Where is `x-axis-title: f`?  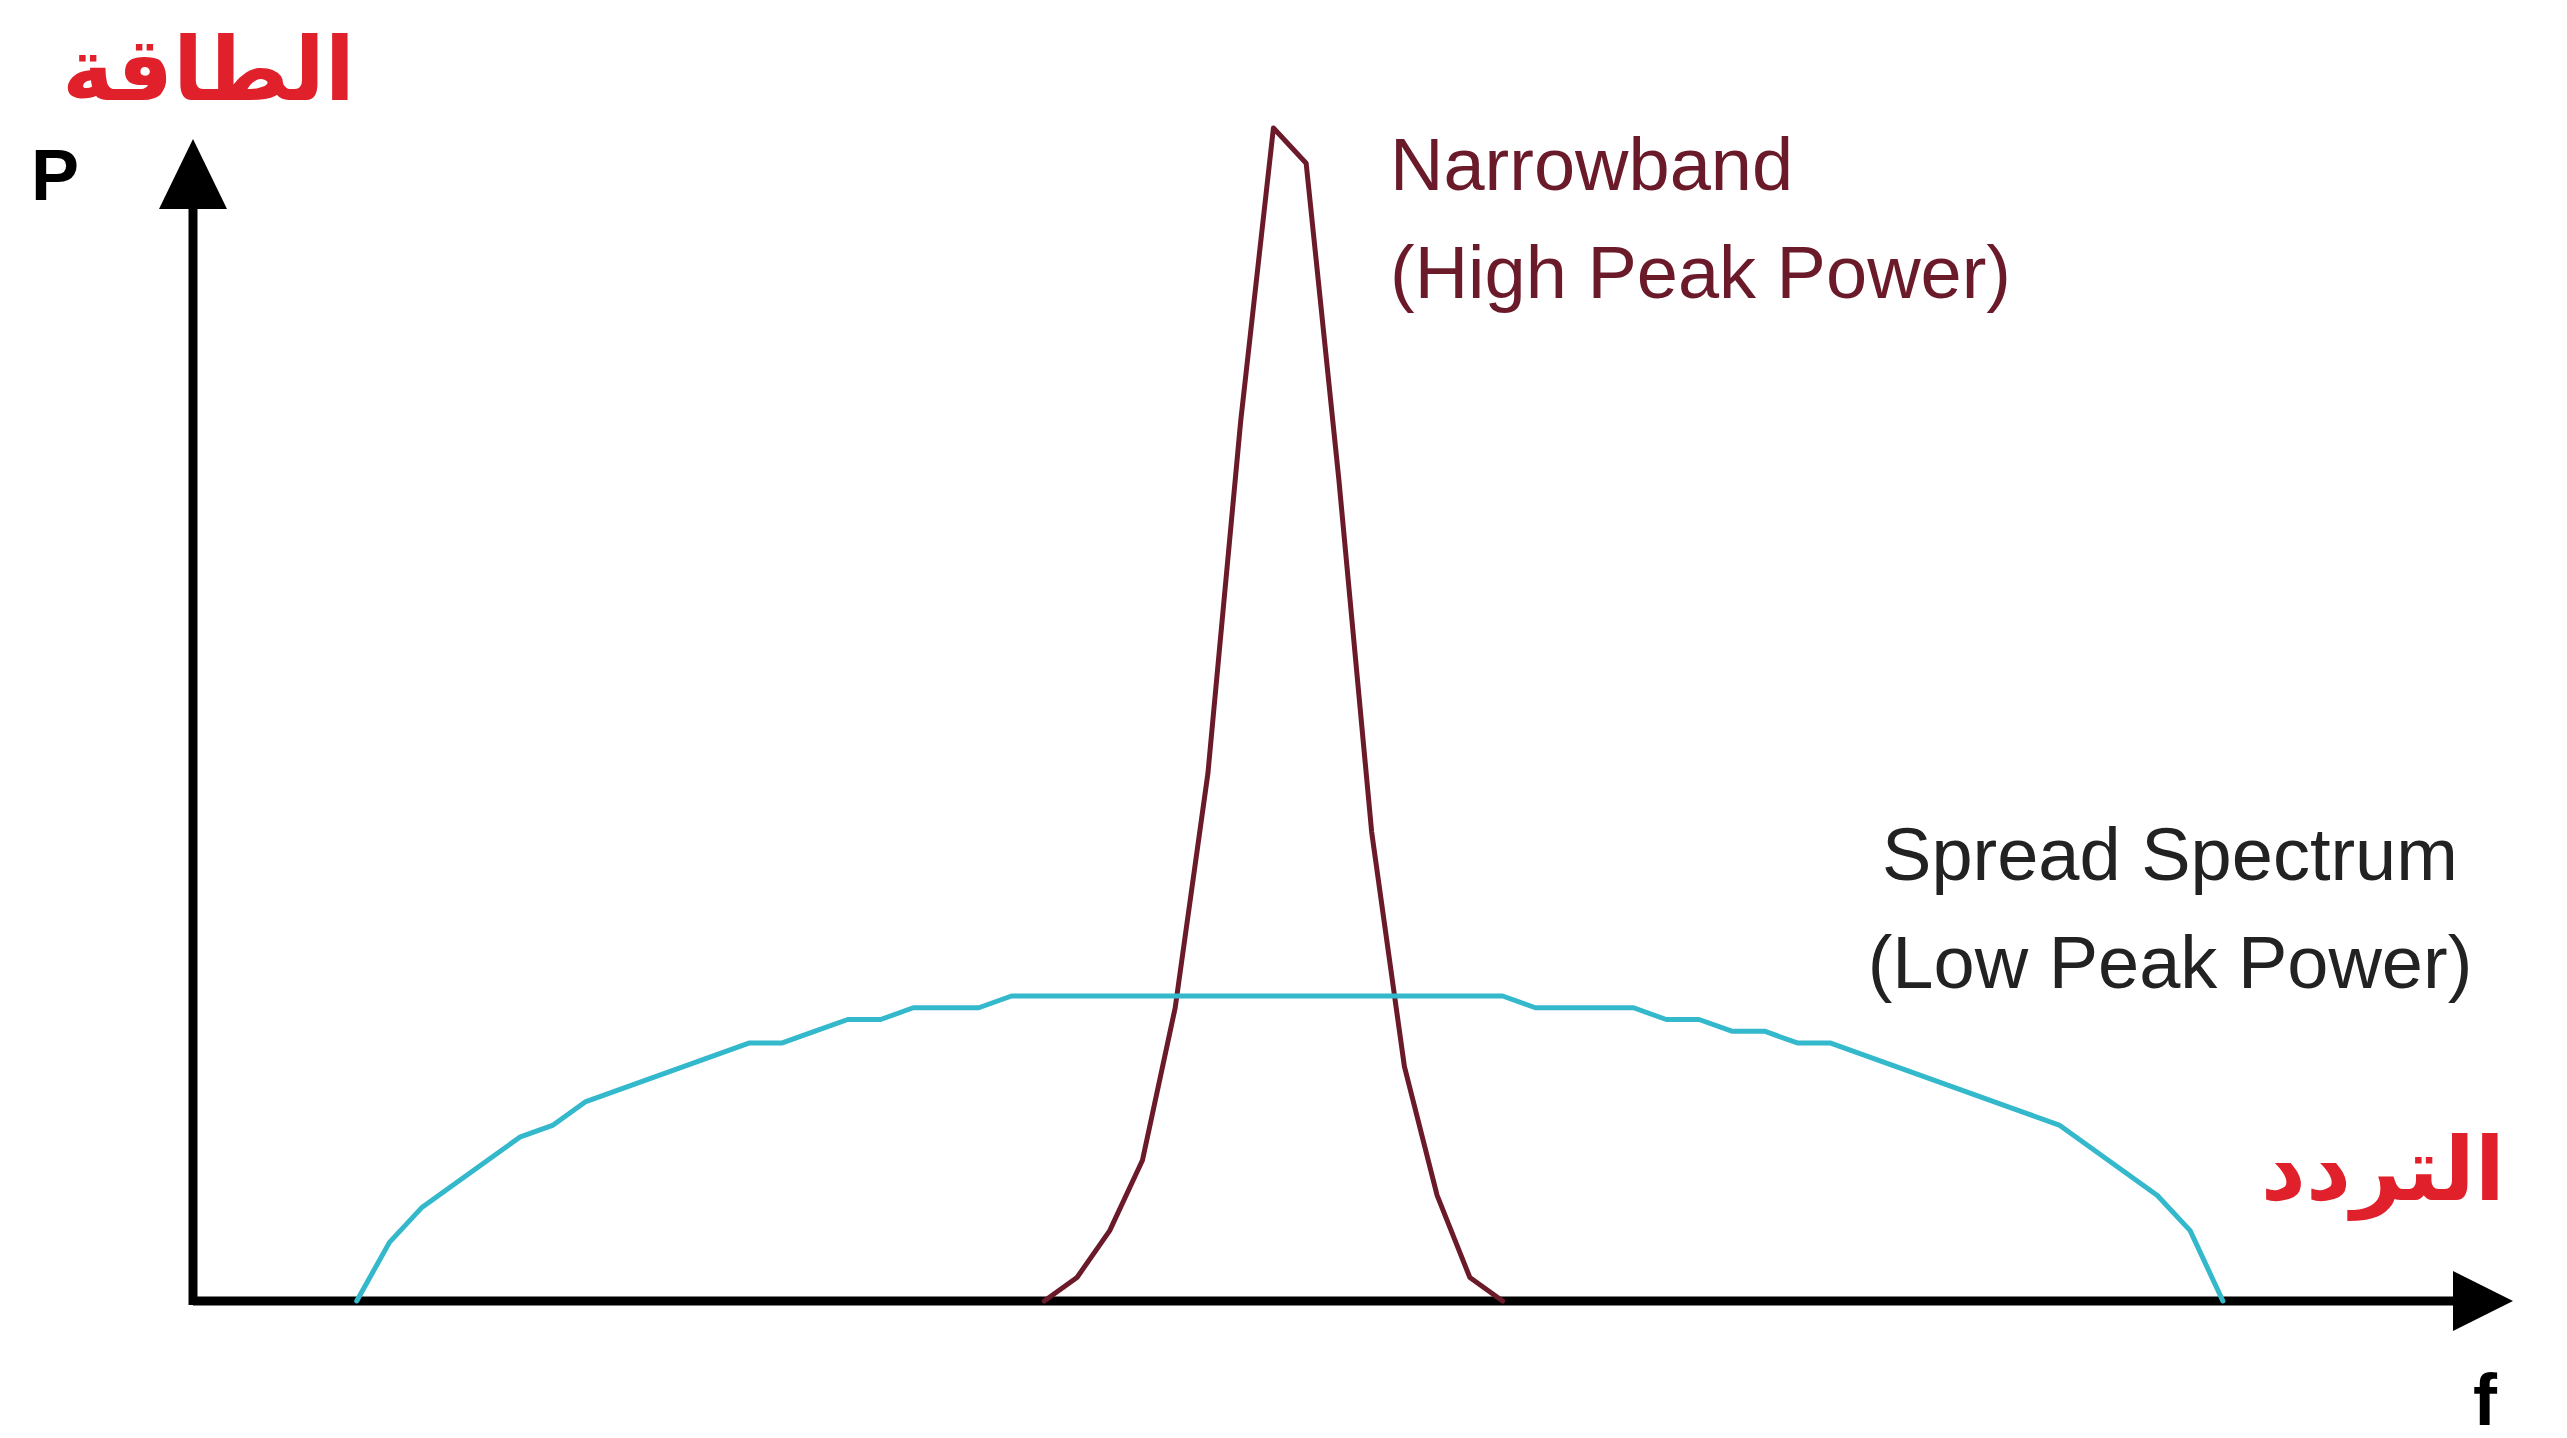
x-axis-title: f is located at coordinates (2486, 1399).